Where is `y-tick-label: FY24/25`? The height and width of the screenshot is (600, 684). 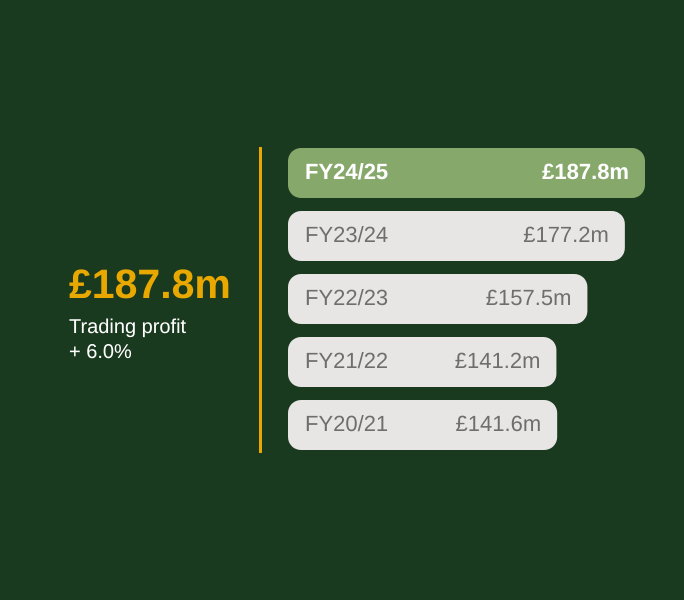
y-tick-label: FY24/25 is located at coordinates (346, 171).